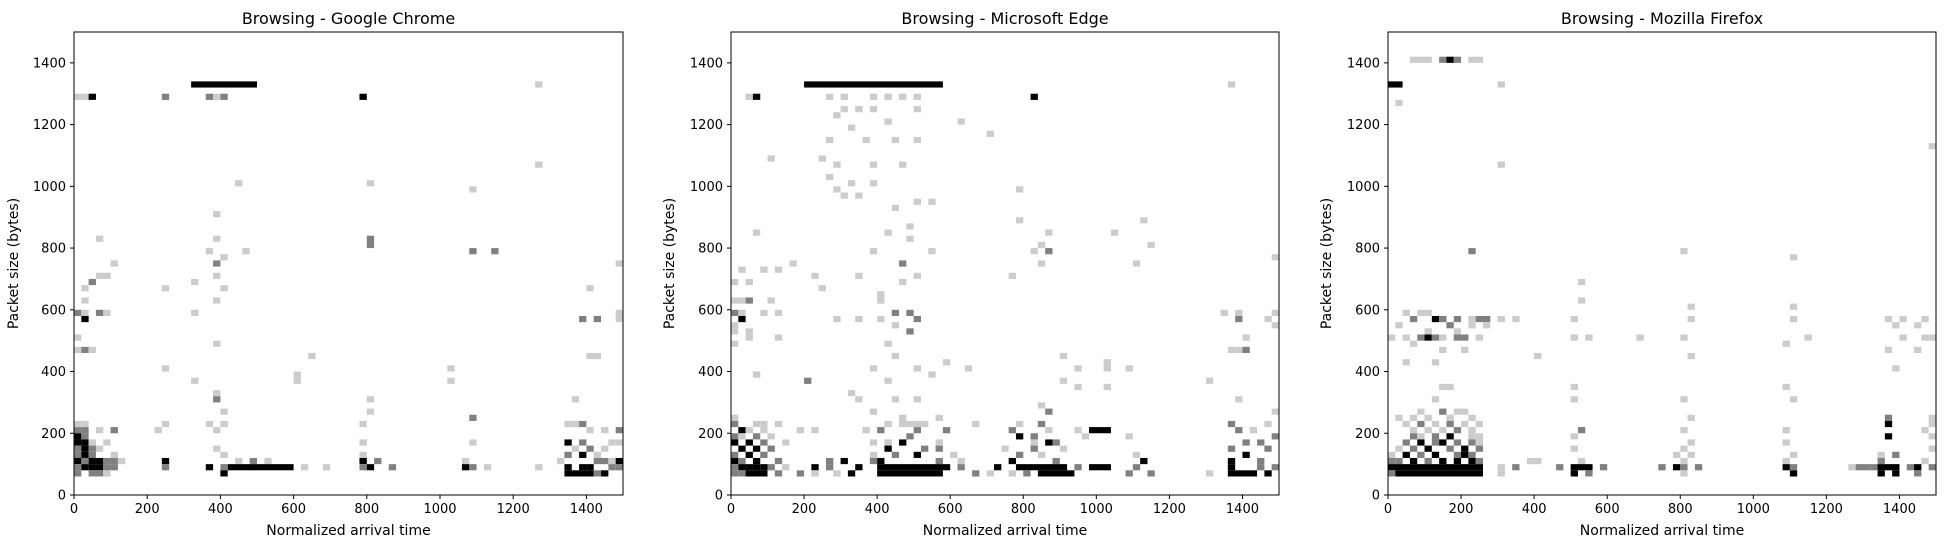  What do you see at coordinates (710, 434) in the screenshot?
I see `y-tick-label: 200` at bounding box center [710, 434].